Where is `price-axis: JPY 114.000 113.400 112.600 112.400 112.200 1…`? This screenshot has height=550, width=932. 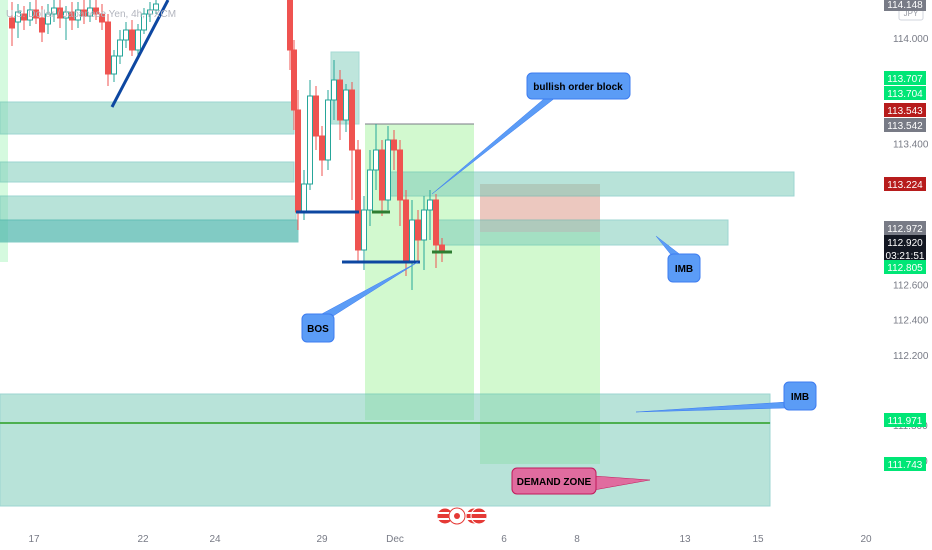
price-axis: JPY 114.000 113.400 112.600 112.400 112.200 1… is located at coordinates (902, 275).